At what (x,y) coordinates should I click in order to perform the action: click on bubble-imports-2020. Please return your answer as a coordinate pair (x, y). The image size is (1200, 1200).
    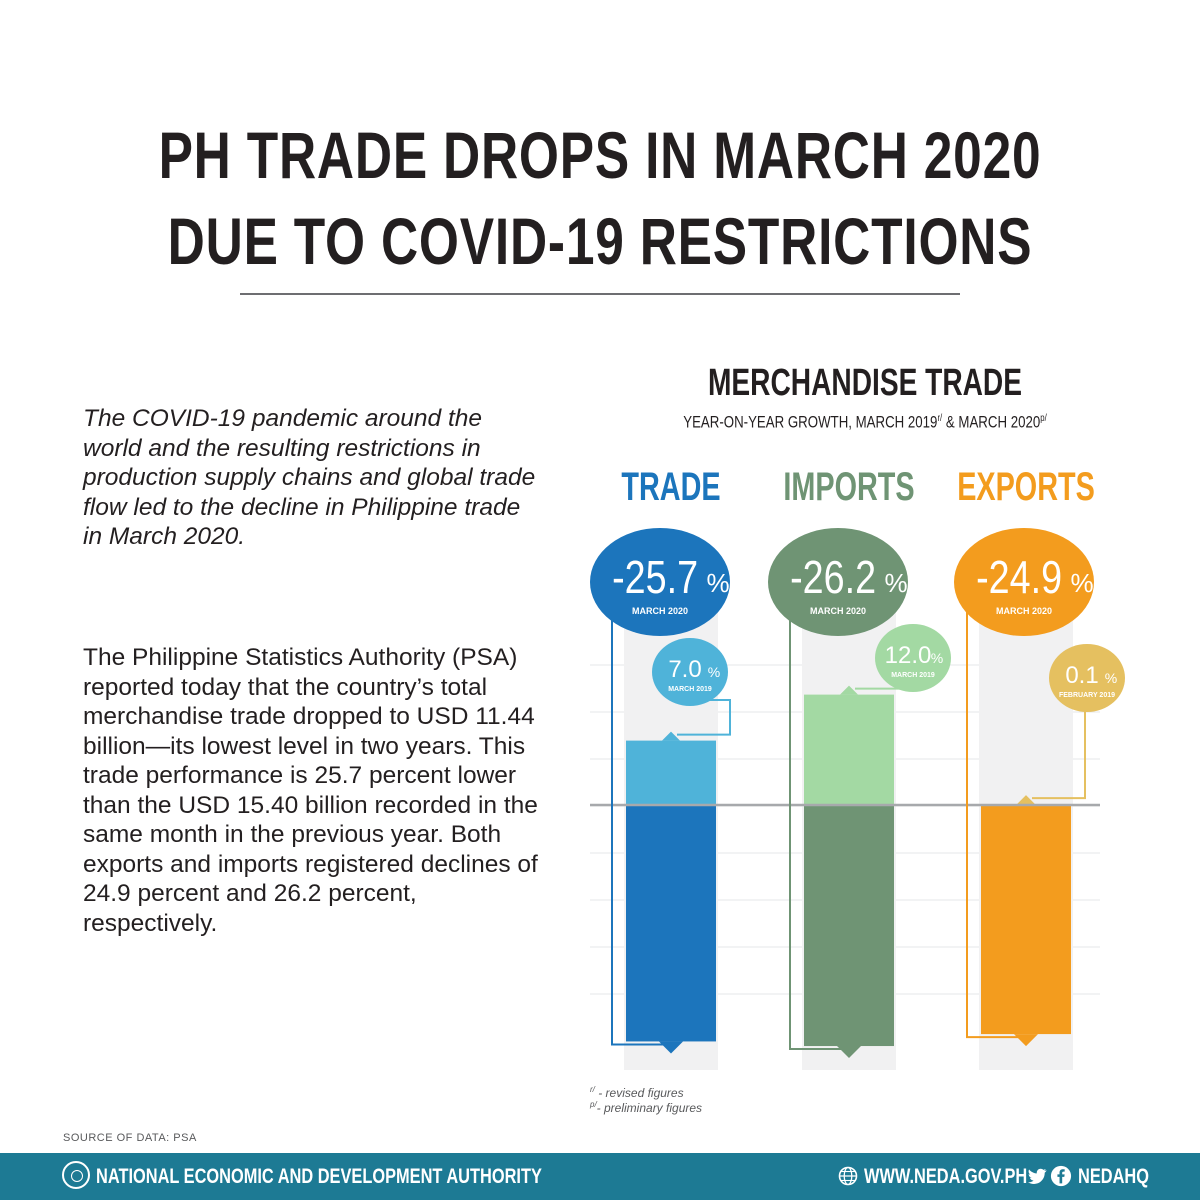
    Looking at the image, I should click on (838, 582).